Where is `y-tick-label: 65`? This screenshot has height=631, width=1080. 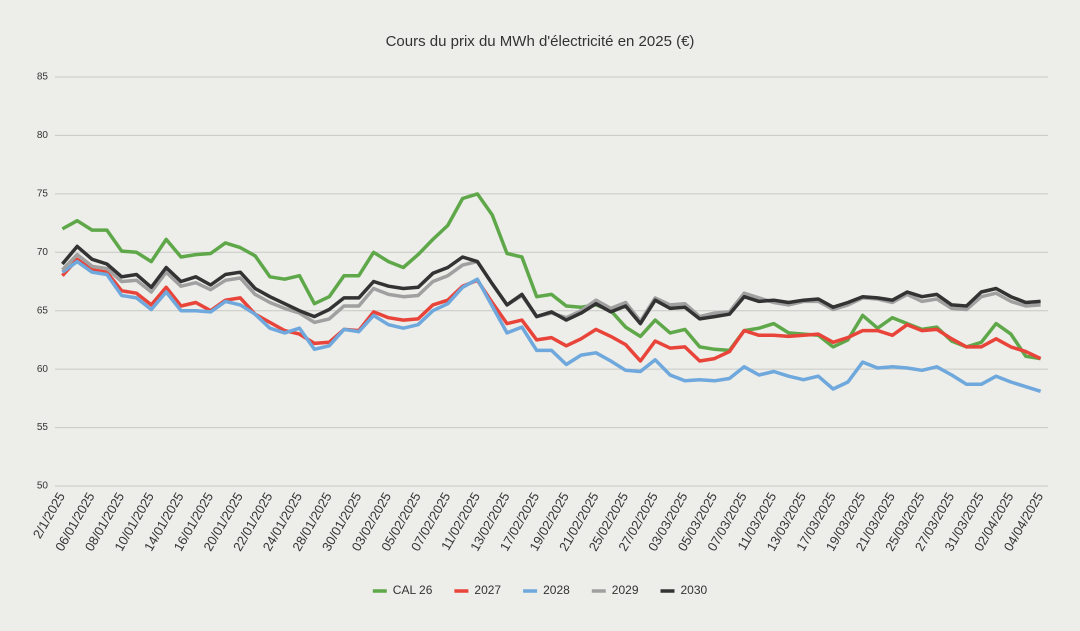
y-tick-label: 65 is located at coordinates (43, 310).